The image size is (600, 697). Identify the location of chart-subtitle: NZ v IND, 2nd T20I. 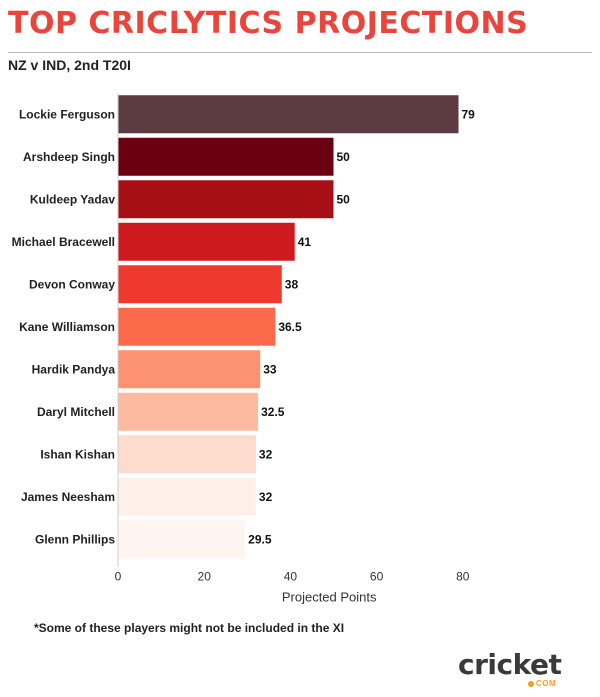
(69, 65).